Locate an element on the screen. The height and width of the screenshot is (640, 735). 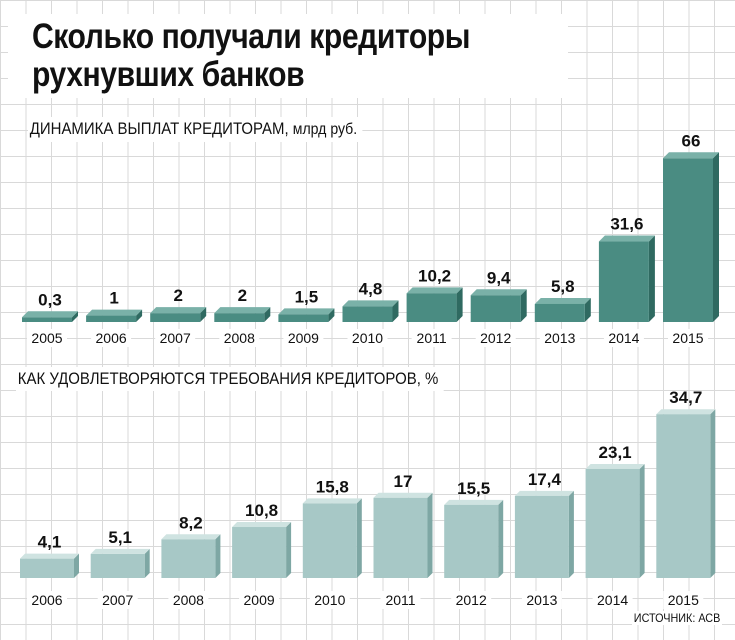
bar-2007 is located at coordinates (178, 314).